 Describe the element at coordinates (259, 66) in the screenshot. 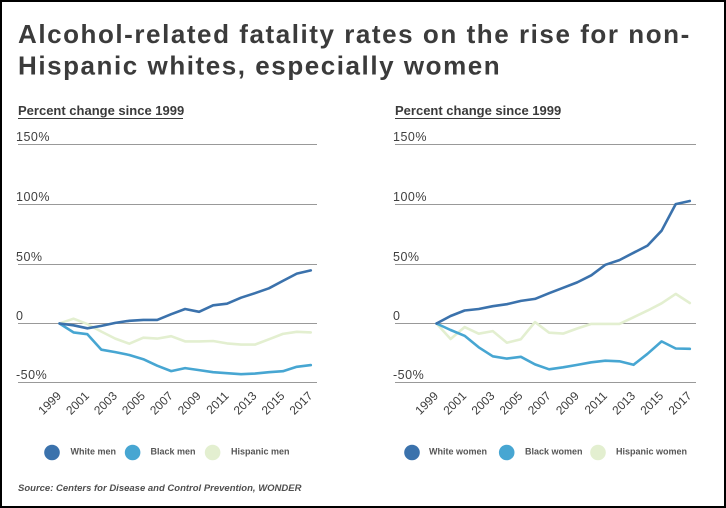

I see `svg-text:Hispanic whites, especially wo: Hispanic whites, especially women` at that location.